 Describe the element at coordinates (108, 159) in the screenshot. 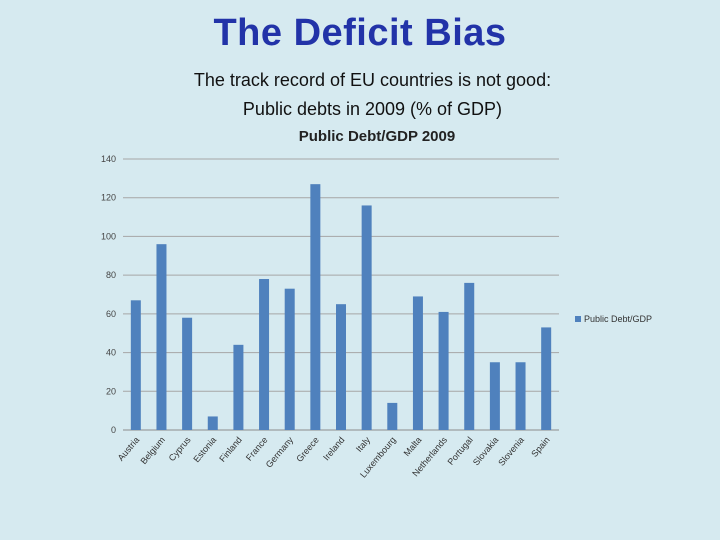

I see `y-tick-label: 140` at that location.